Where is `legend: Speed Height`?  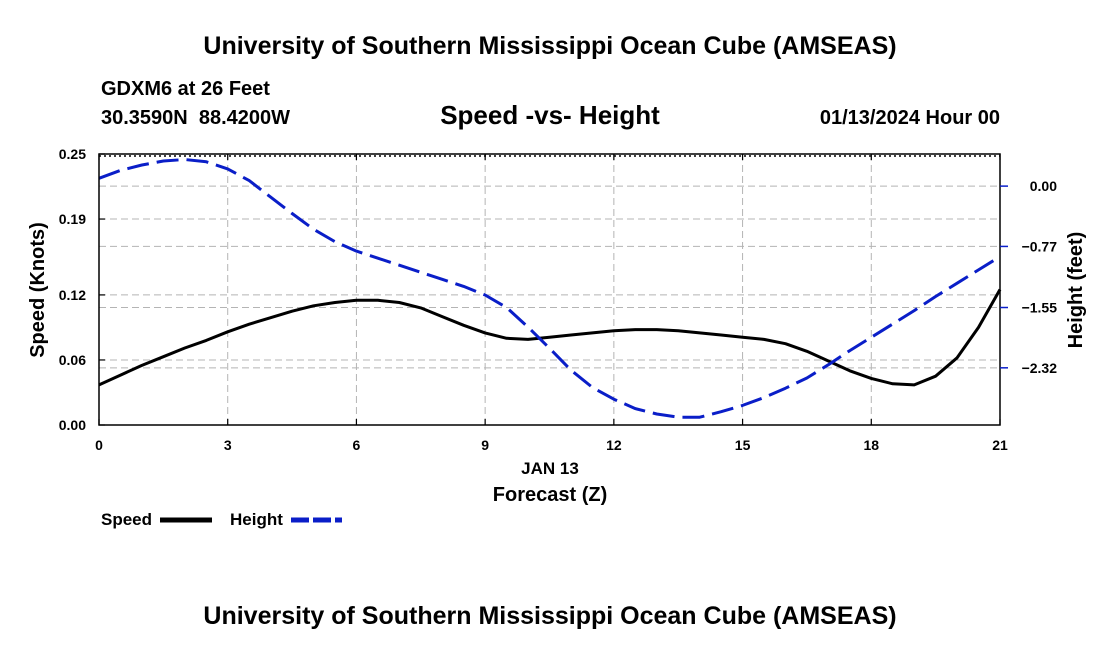
legend: Speed Height is located at coordinates (221, 519).